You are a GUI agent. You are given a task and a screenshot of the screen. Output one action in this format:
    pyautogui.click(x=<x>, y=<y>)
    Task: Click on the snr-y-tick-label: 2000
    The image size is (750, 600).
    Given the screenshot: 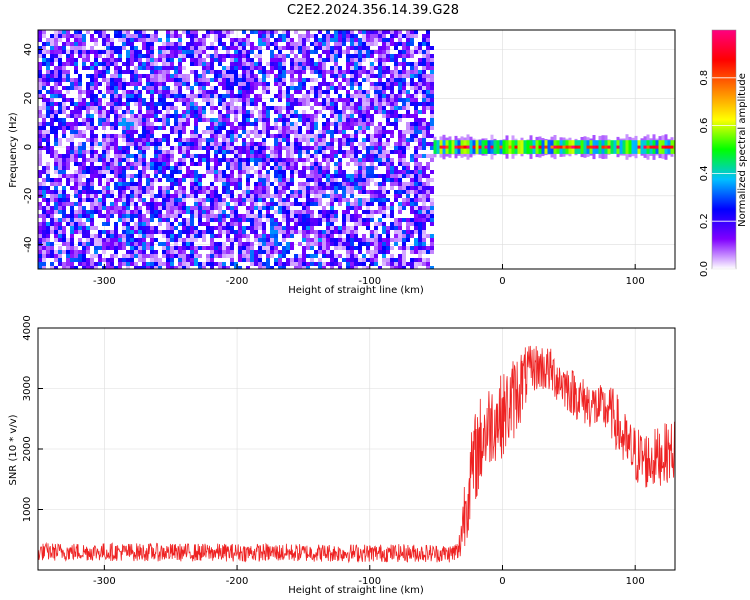 What is the action you would take?
    pyautogui.click(x=27, y=448)
    